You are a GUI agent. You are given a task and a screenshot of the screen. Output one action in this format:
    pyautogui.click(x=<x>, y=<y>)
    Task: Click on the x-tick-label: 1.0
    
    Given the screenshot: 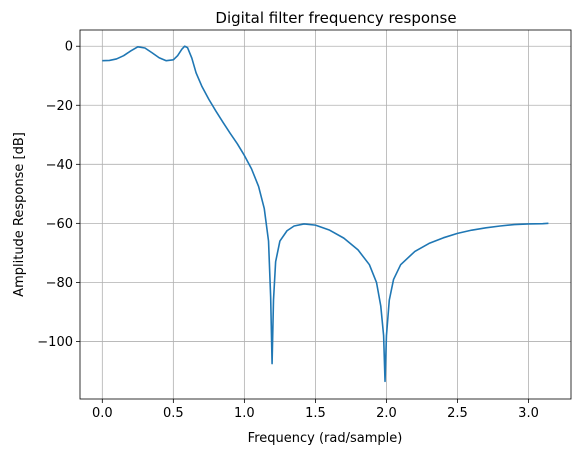 What is the action you would take?
    pyautogui.click(x=244, y=413)
    